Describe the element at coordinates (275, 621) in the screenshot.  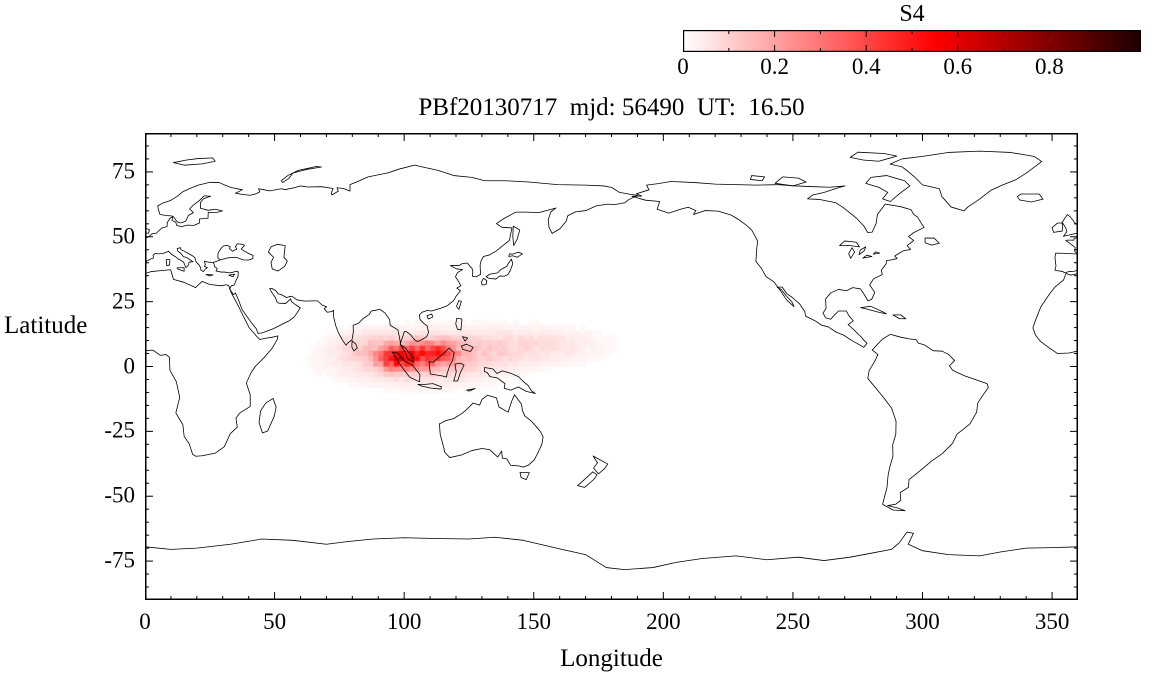
I see `x-tick-label: 50` at that location.